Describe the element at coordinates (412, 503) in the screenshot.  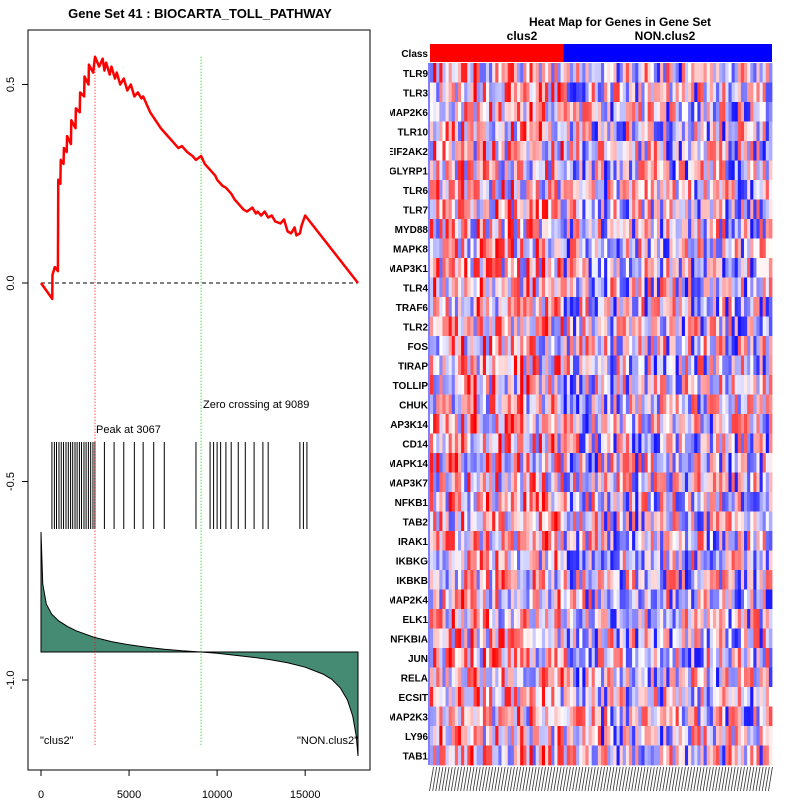
I see `row-label: NFKB1` at that location.